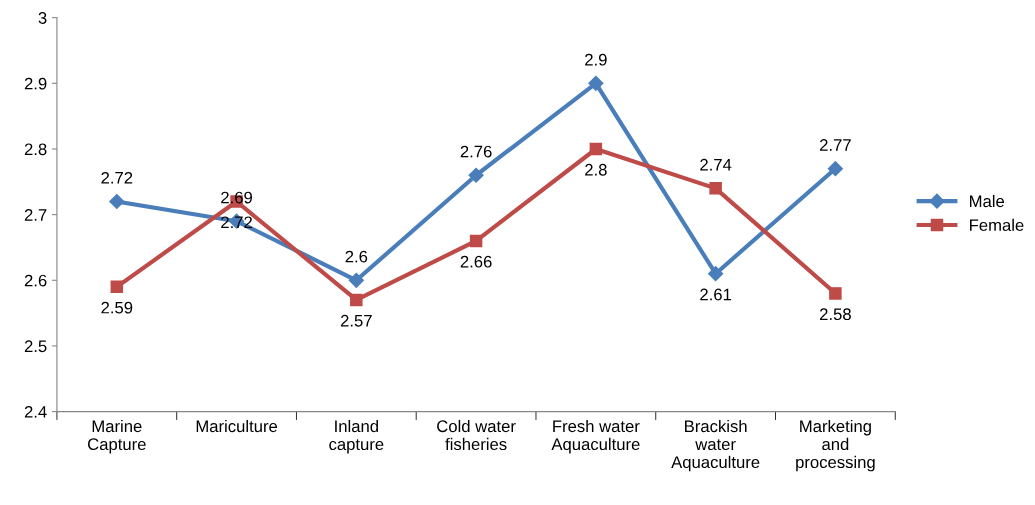  What do you see at coordinates (476, 151) in the screenshot?
I see `data-label: 2.76` at bounding box center [476, 151].